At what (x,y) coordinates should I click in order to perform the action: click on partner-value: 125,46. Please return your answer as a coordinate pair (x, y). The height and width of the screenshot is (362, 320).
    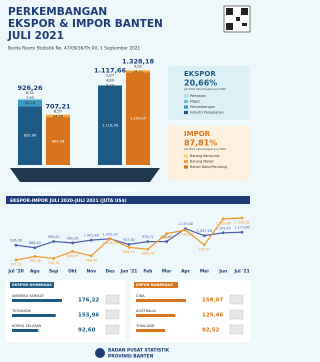
    Looking at the image, I should click on (212, 316).